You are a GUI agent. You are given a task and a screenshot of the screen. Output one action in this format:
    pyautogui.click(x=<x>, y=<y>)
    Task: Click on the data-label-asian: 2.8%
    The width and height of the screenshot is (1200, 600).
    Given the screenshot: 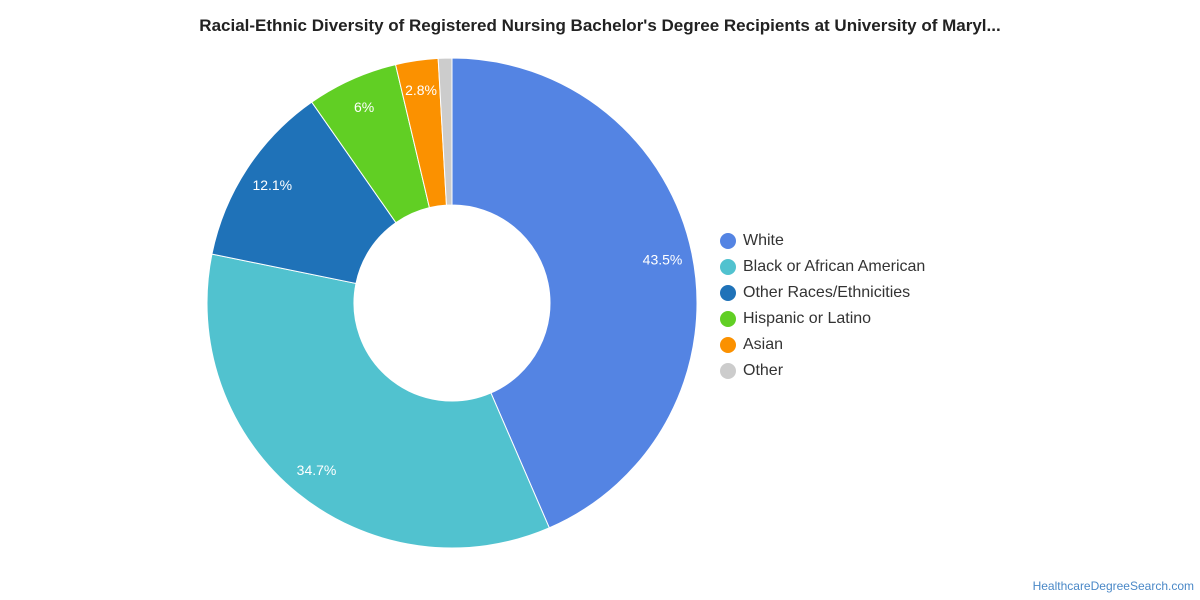 What is the action you would take?
    pyautogui.click(x=421, y=90)
    